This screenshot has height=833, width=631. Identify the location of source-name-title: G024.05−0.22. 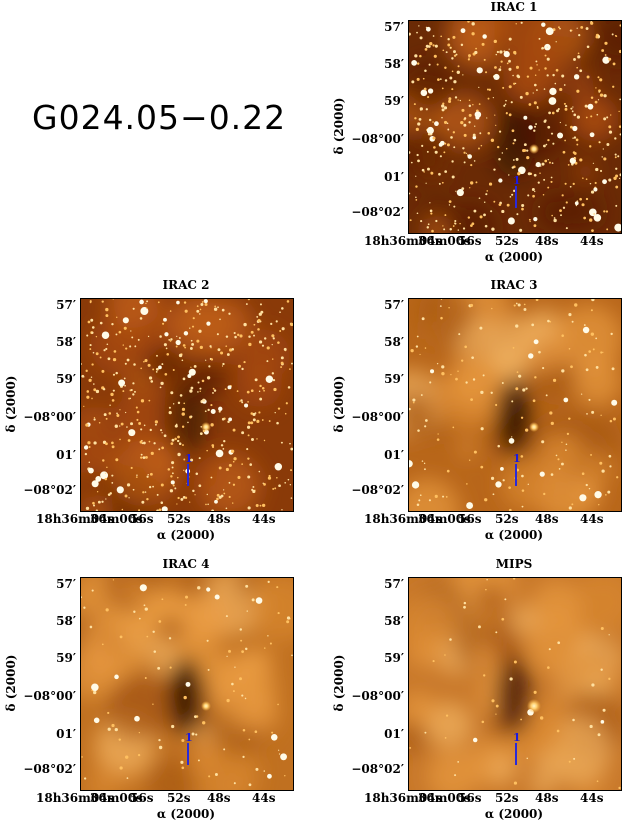
(159, 117).